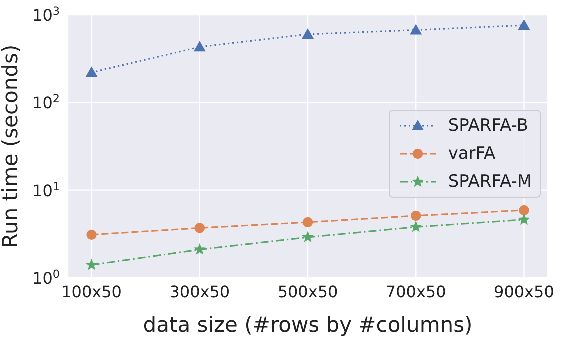 The image size is (563, 348). I want to click on x-tick-label: 700x50, so click(416, 292).